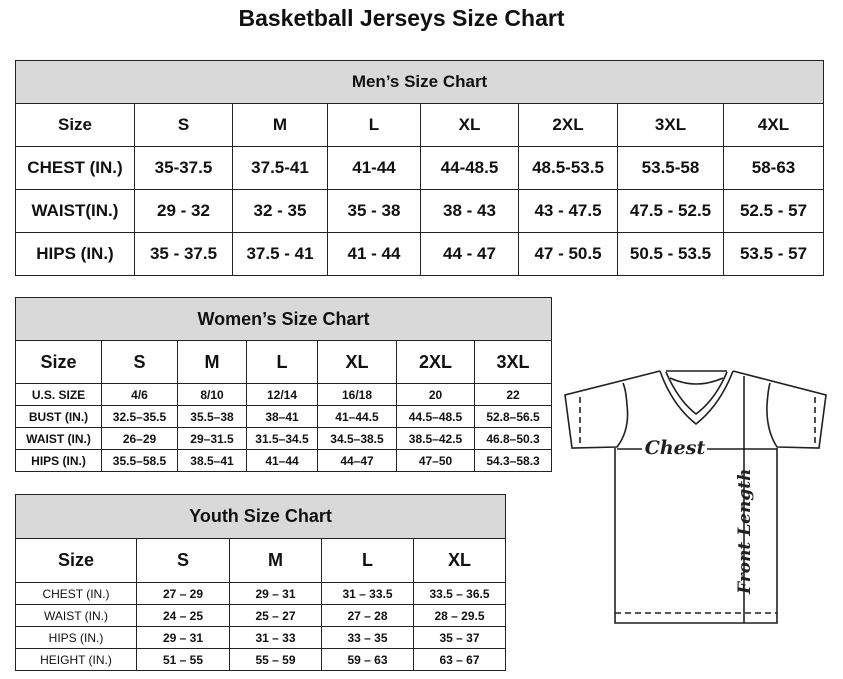 Image resolution: width=843 pixels, height=679 pixels. Describe the element at coordinates (670, 168) in the screenshot. I see `measurement-cell: 53.5-58` at that location.